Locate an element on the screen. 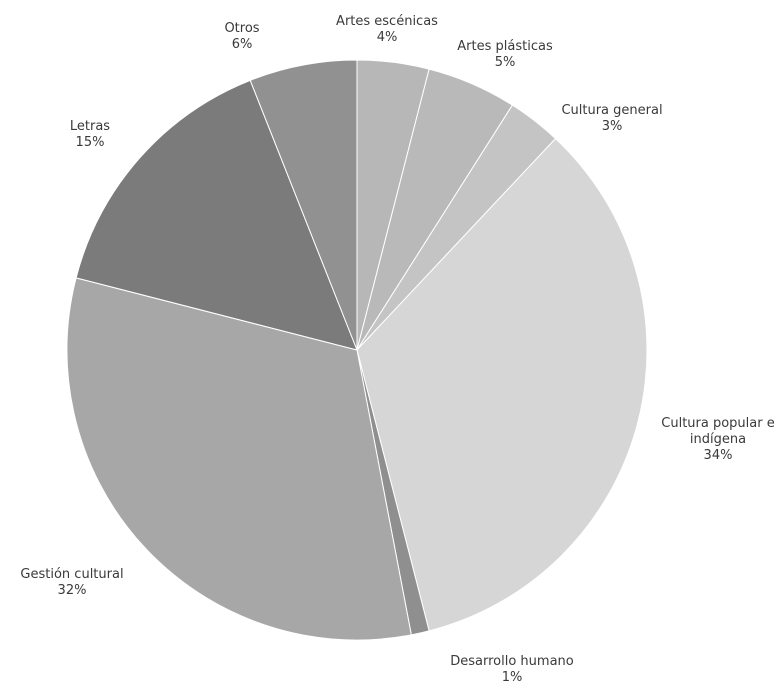 The image size is (783, 689). pie-label: Letras 15% is located at coordinates (90, 134).